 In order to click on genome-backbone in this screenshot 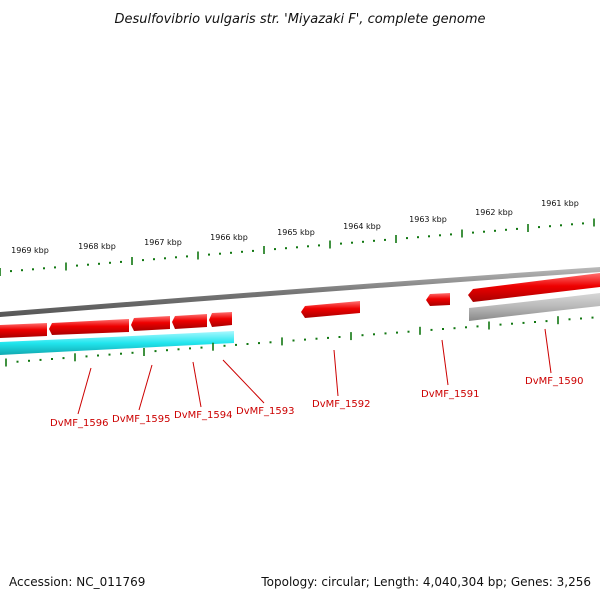, I will do `click(300, 292)`.